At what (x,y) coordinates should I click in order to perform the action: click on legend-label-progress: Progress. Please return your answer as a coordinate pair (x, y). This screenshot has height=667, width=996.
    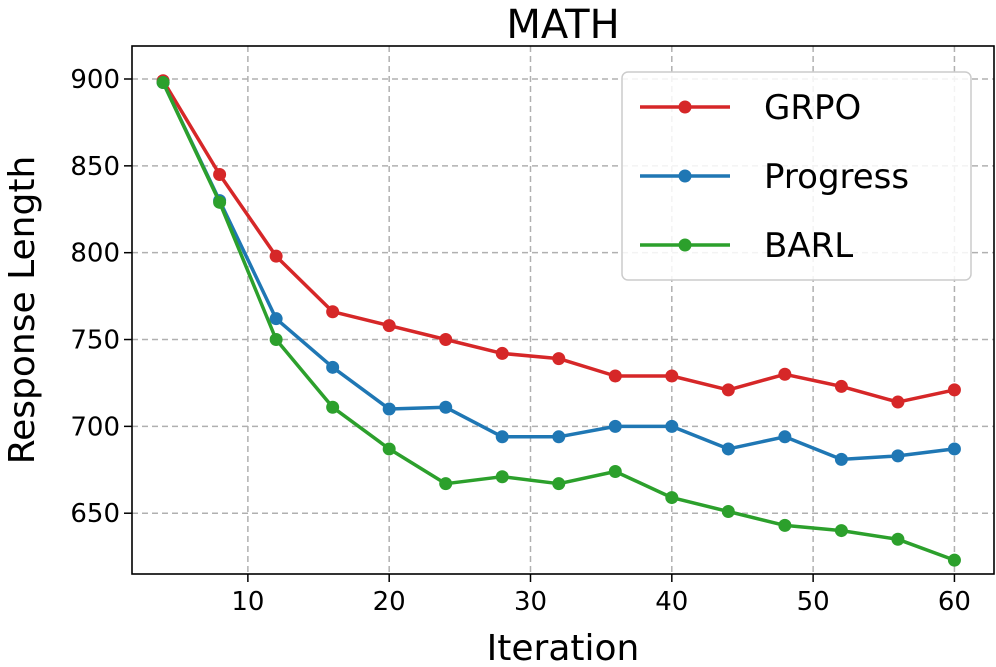
    Looking at the image, I should click on (836, 177).